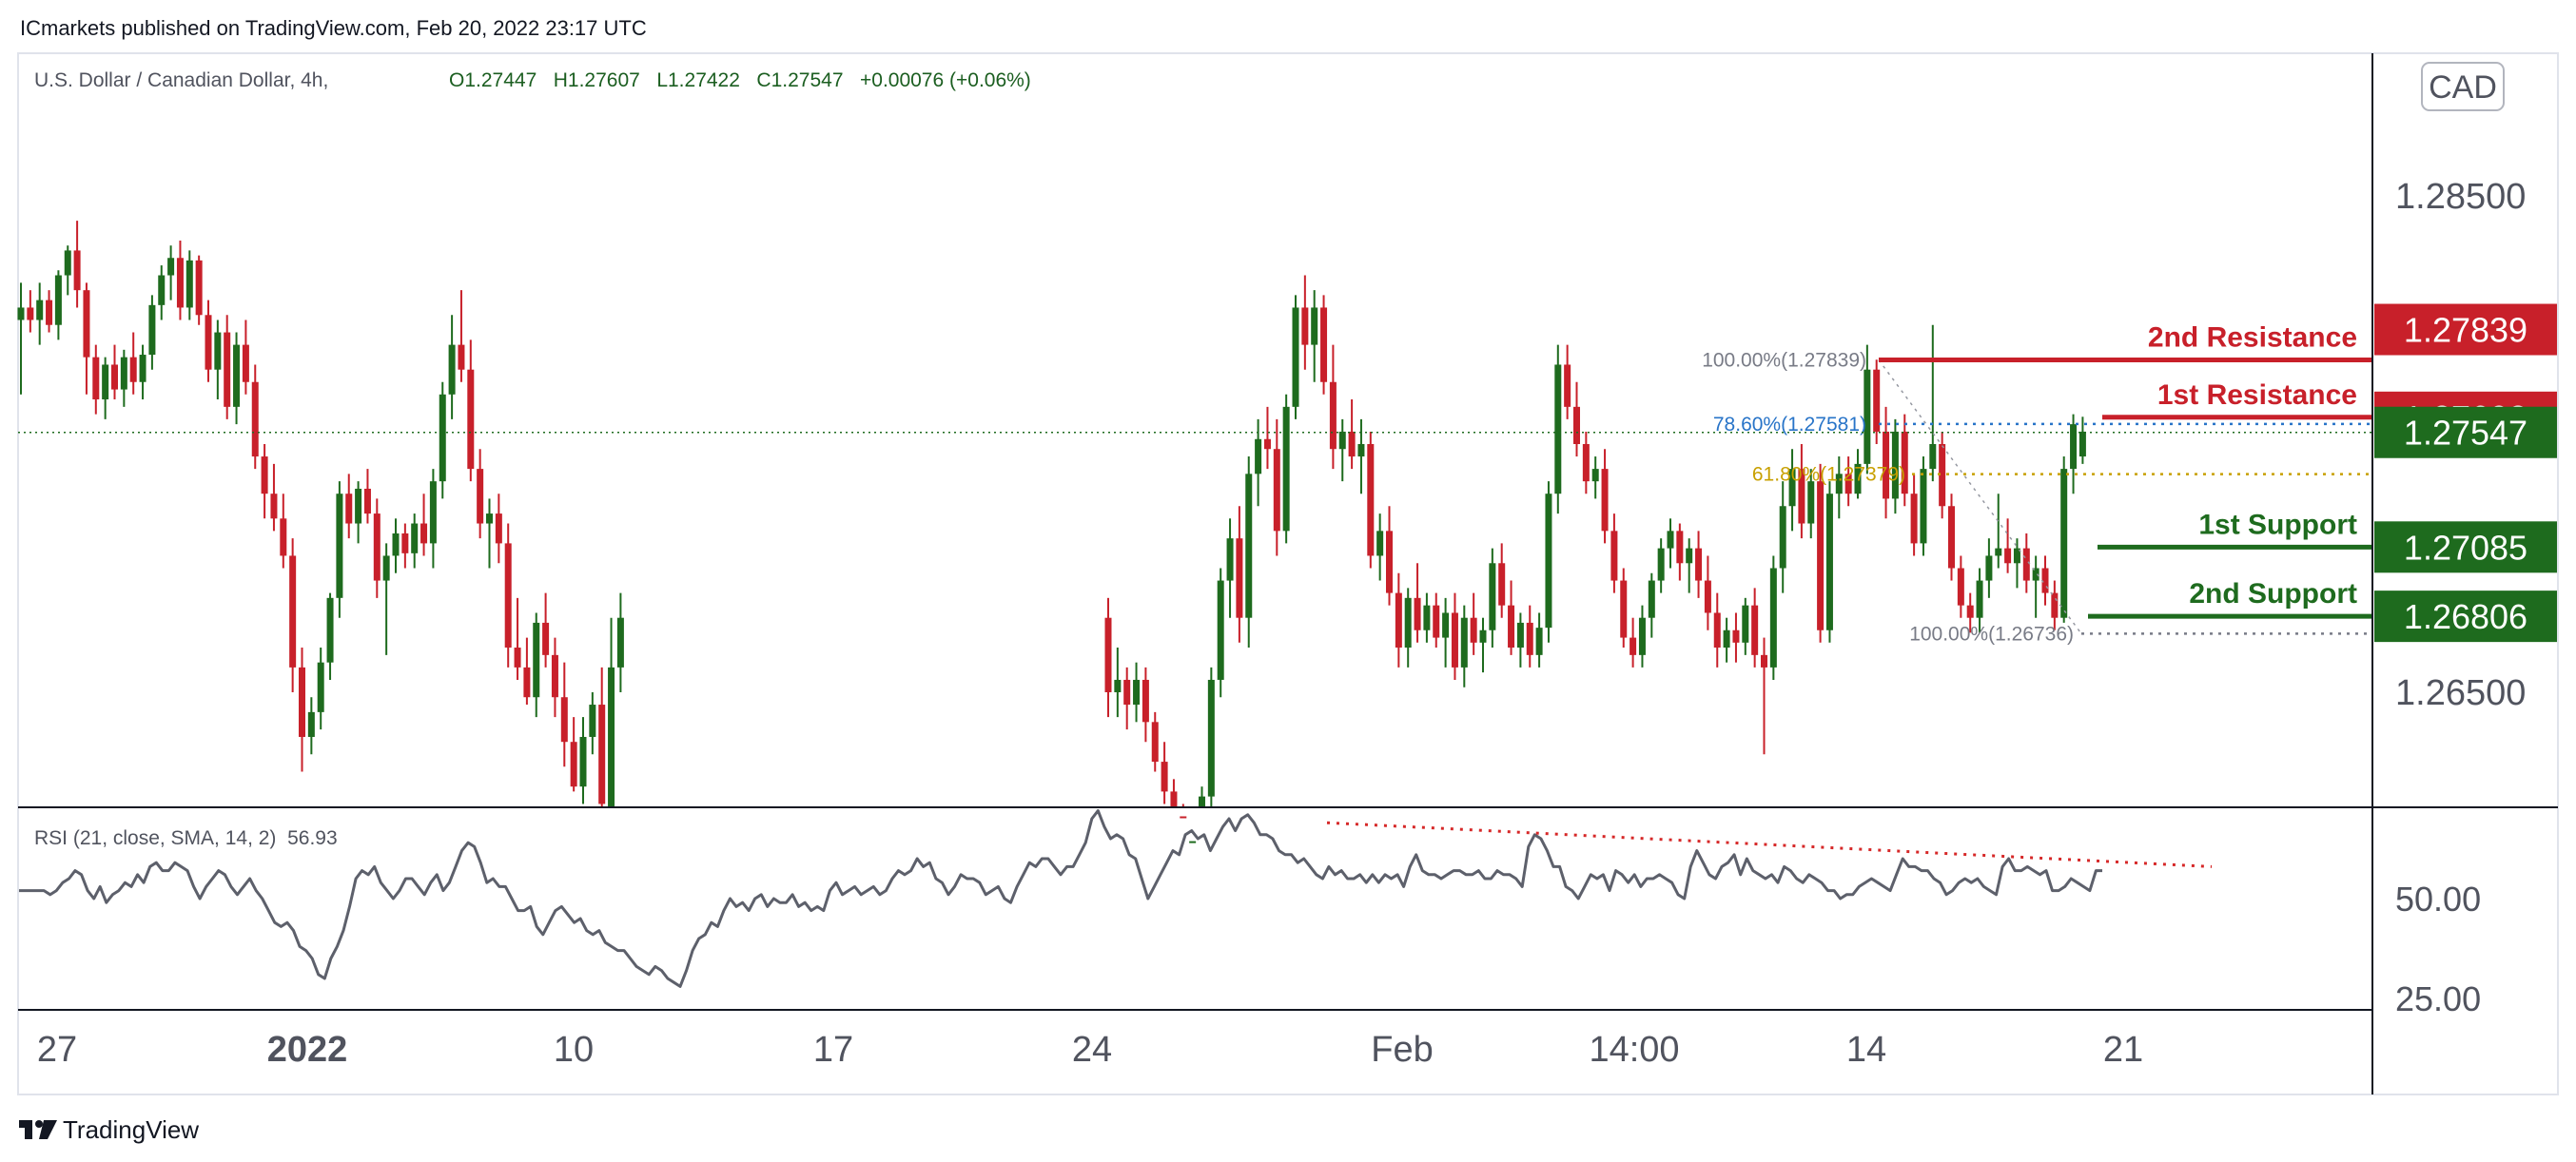  Describe the element at coordinates (2438, 949) in the screenshot. I see `rsi-axis: 50.00 25.00` at that location.